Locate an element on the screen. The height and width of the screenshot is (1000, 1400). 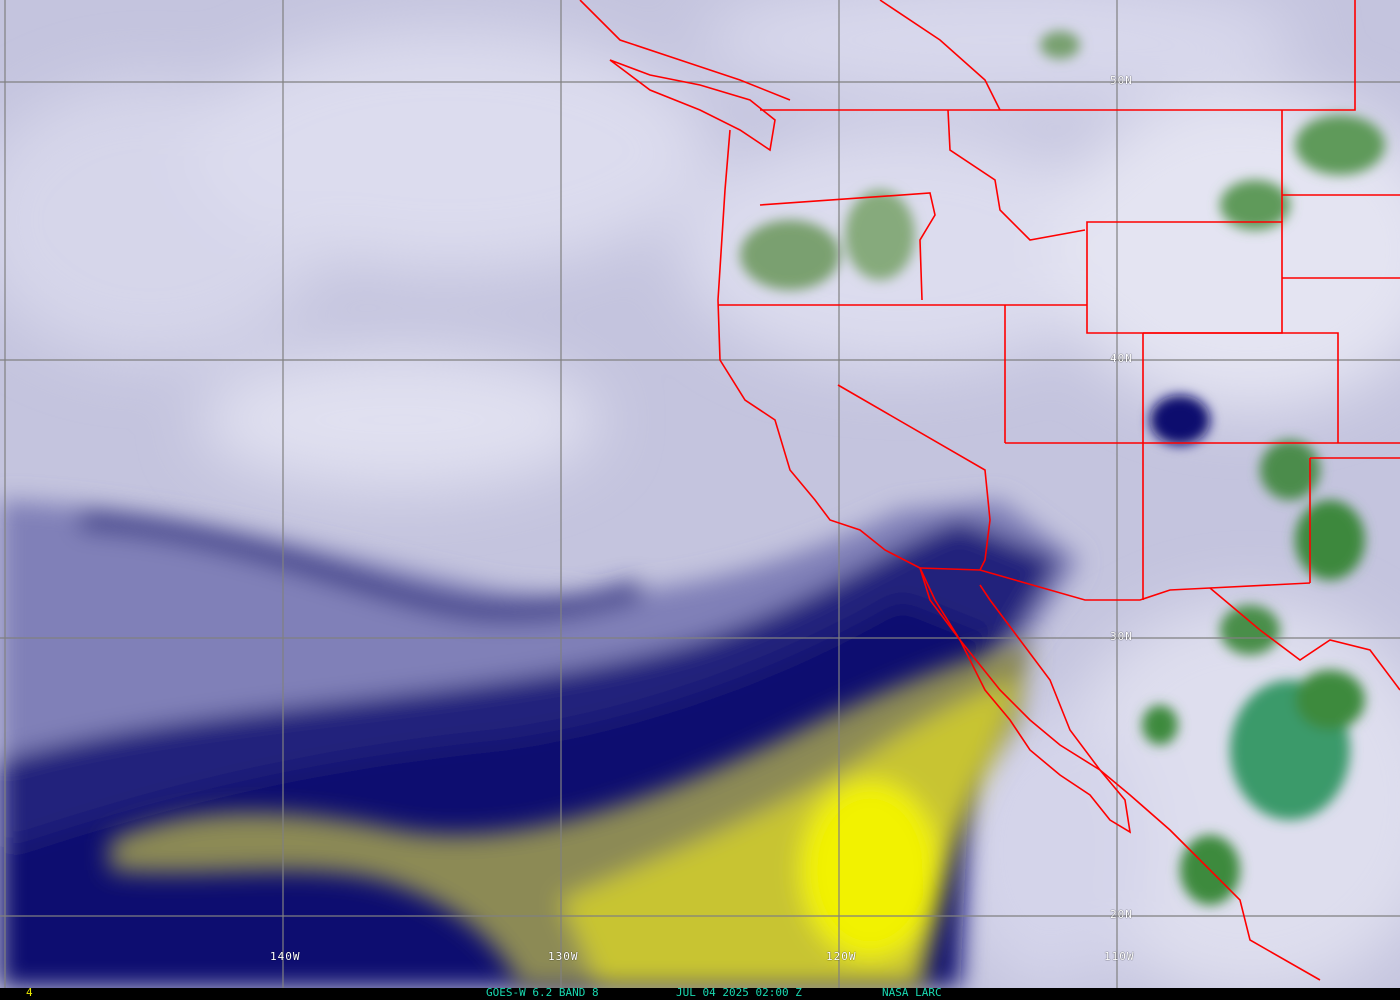
lat-label-30n: 30N is located at coordinates (1121, 636).